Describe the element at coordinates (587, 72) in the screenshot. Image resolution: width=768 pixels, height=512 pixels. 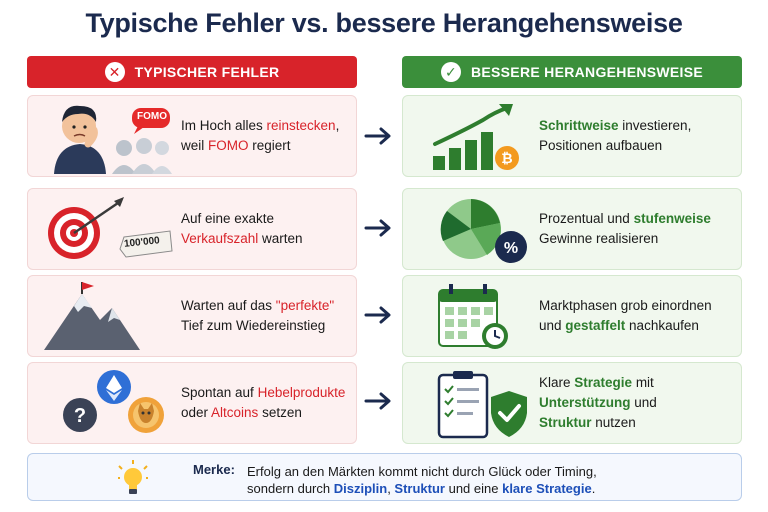
I see `better-header-label: BESSERE HERANGEHENSWEISE` at that location.